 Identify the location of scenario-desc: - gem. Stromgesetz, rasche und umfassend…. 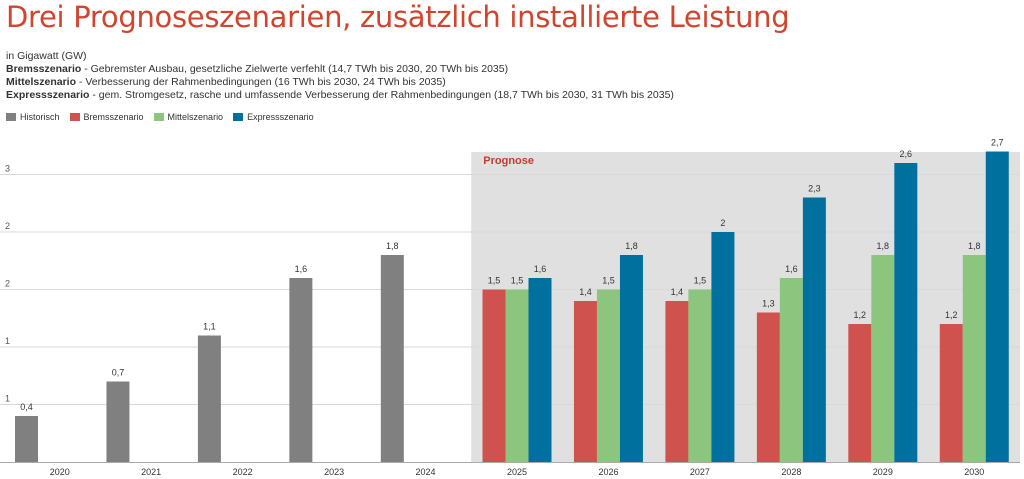
(381, 95).